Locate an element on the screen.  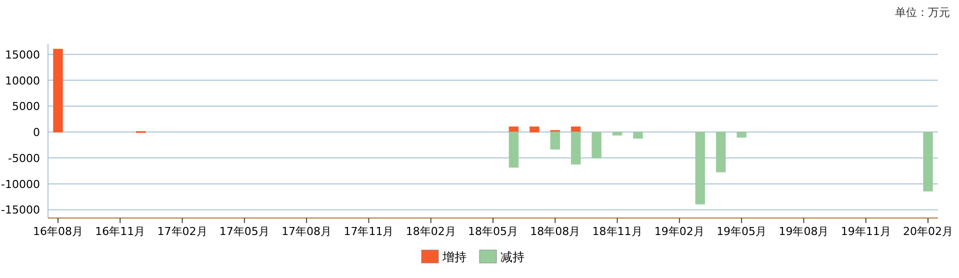
x-tick-label: 17年02月 is located at coordinates (182, 231).